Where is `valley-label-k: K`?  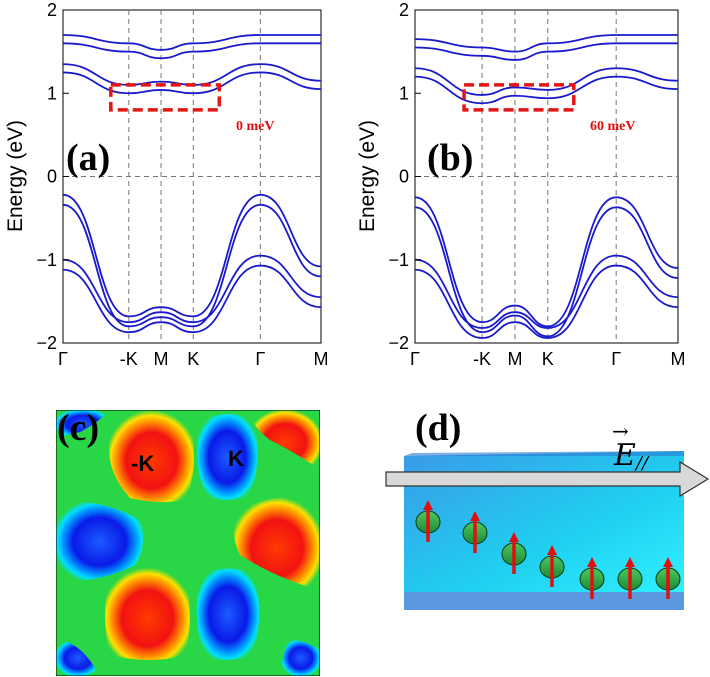
valley-label-k: K is located at coordinates (236, 458).